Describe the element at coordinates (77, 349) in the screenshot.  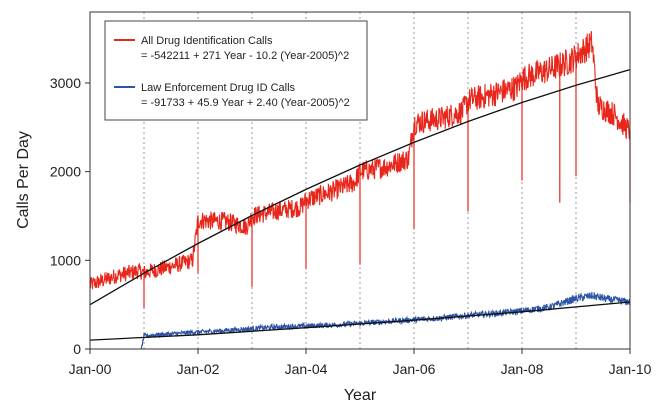
I see `y-tick-label: 0` at that location.